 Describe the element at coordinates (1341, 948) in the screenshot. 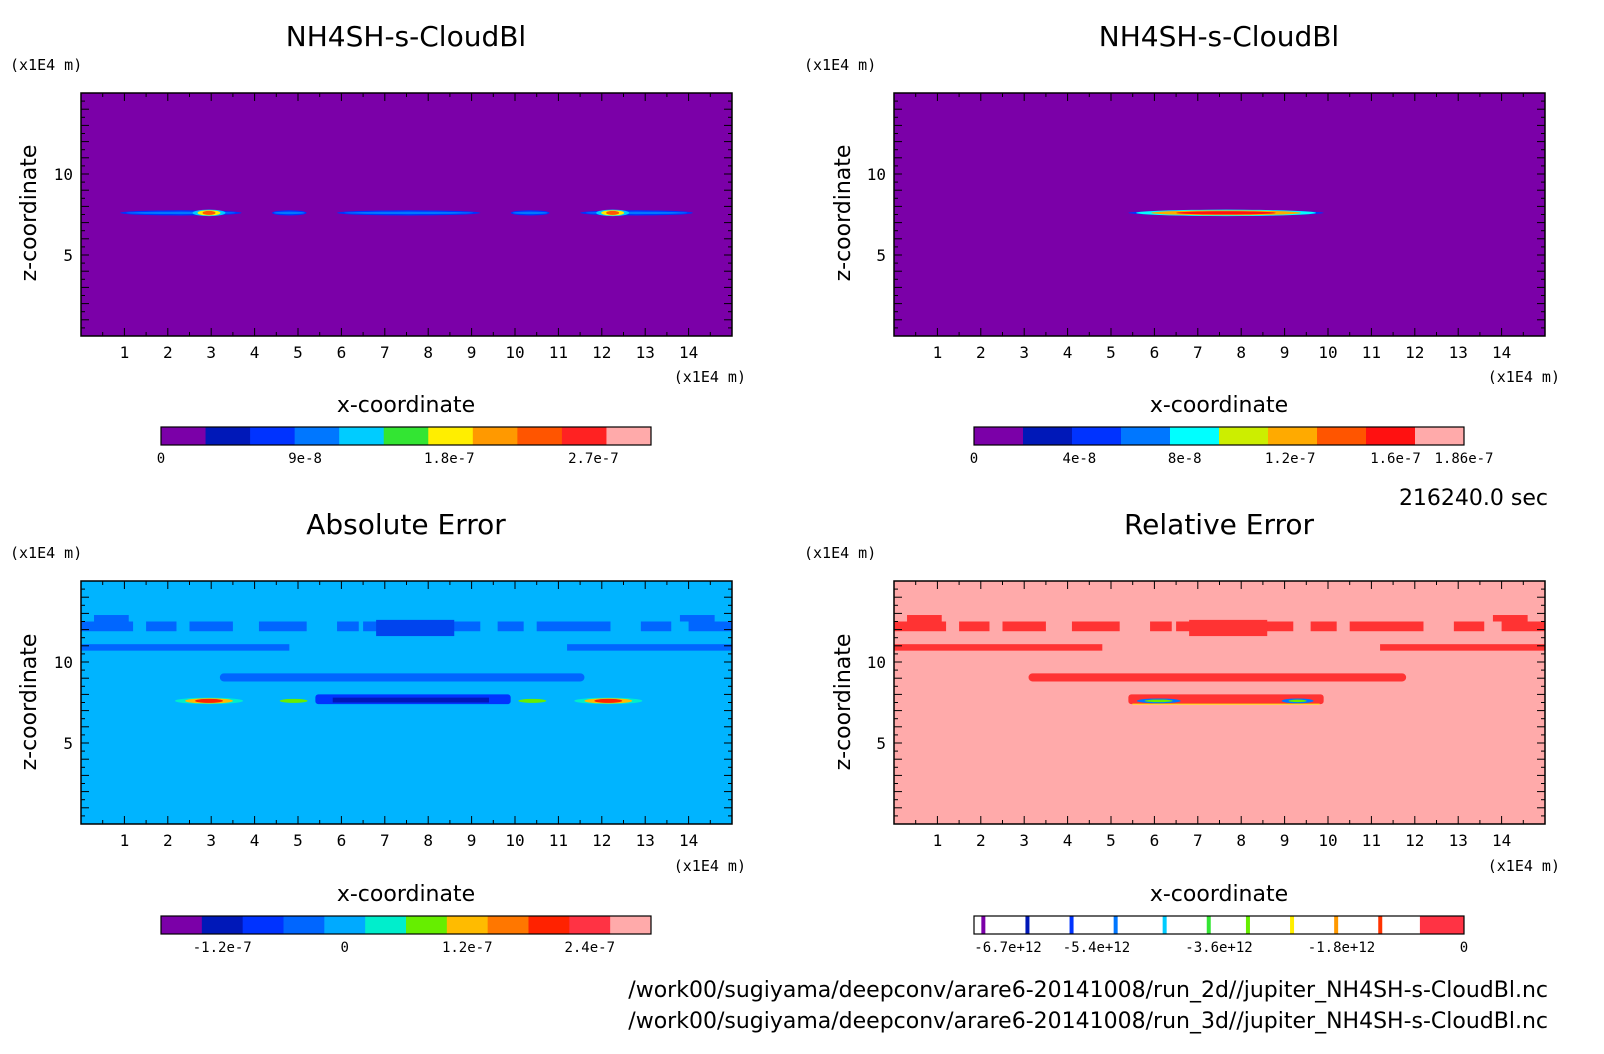

I see `colorbar-tick-label: -1.8e+12` at that location.